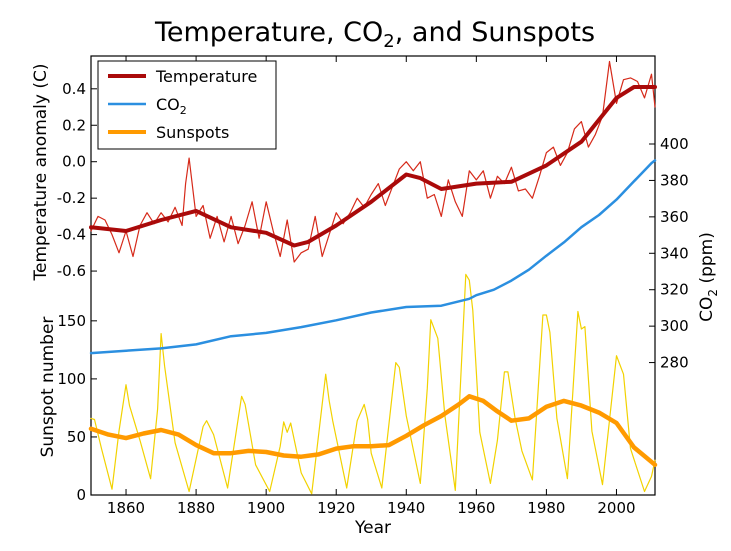 This screenshot has height=551, width=731. What do you see at coordinates (192, 132) in the screenshot?
I see `legend-label-sunspots: Sunspots` at bounding box center [192, 132].